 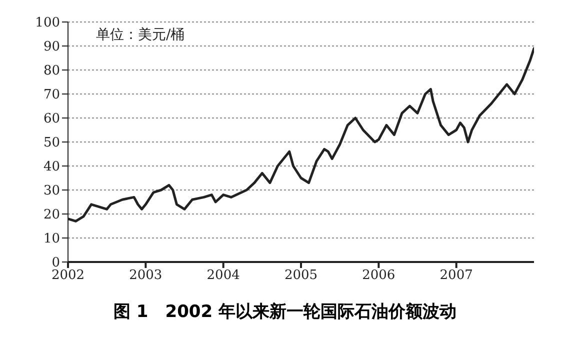 I want to click on x-tick-label: 2003, so click(x=145, y=276).